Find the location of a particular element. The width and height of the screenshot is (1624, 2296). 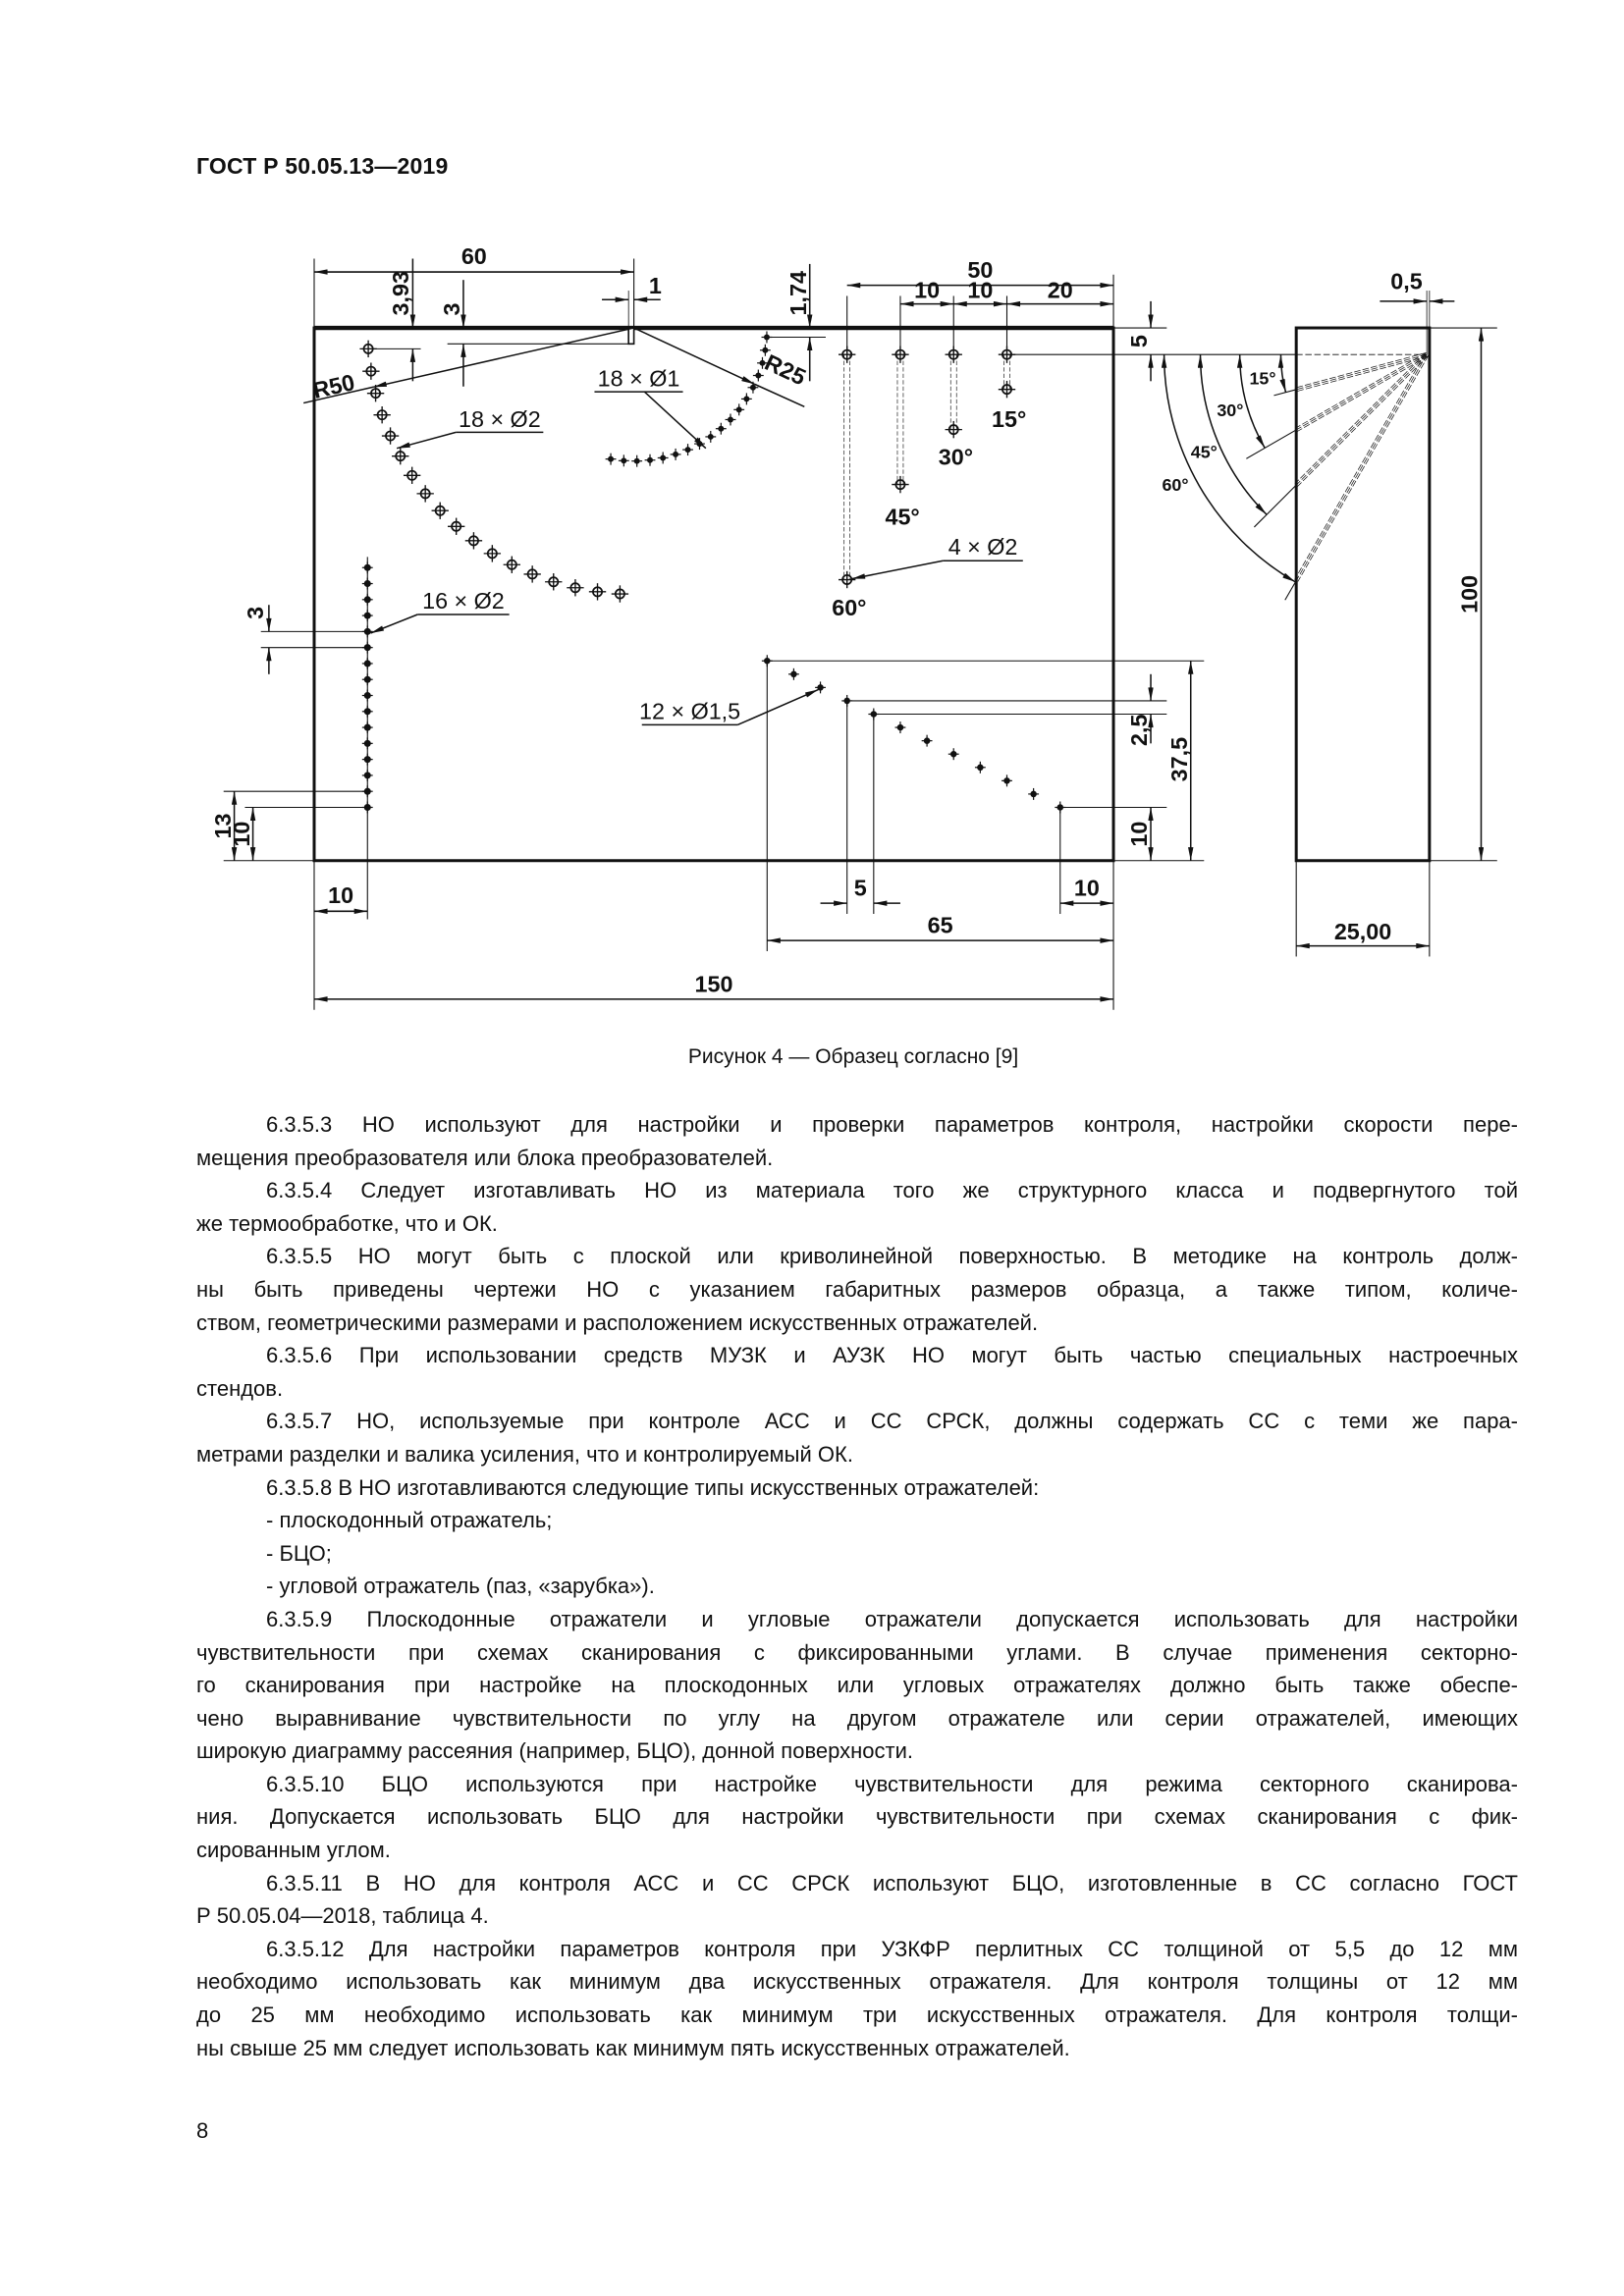

text-line: же термообработке, что и ОК. is located at coordinates (347, 1223).